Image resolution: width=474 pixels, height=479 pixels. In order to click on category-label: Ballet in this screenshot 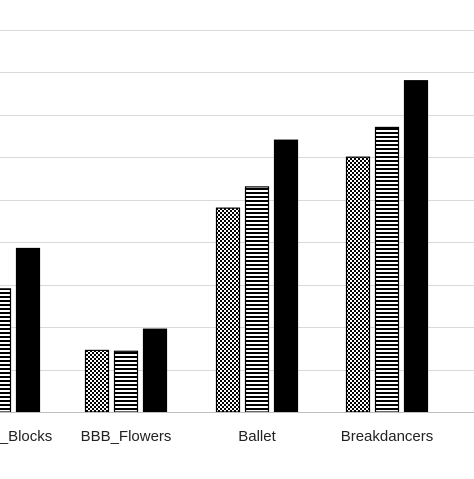, I will do `click(257, 436)`.